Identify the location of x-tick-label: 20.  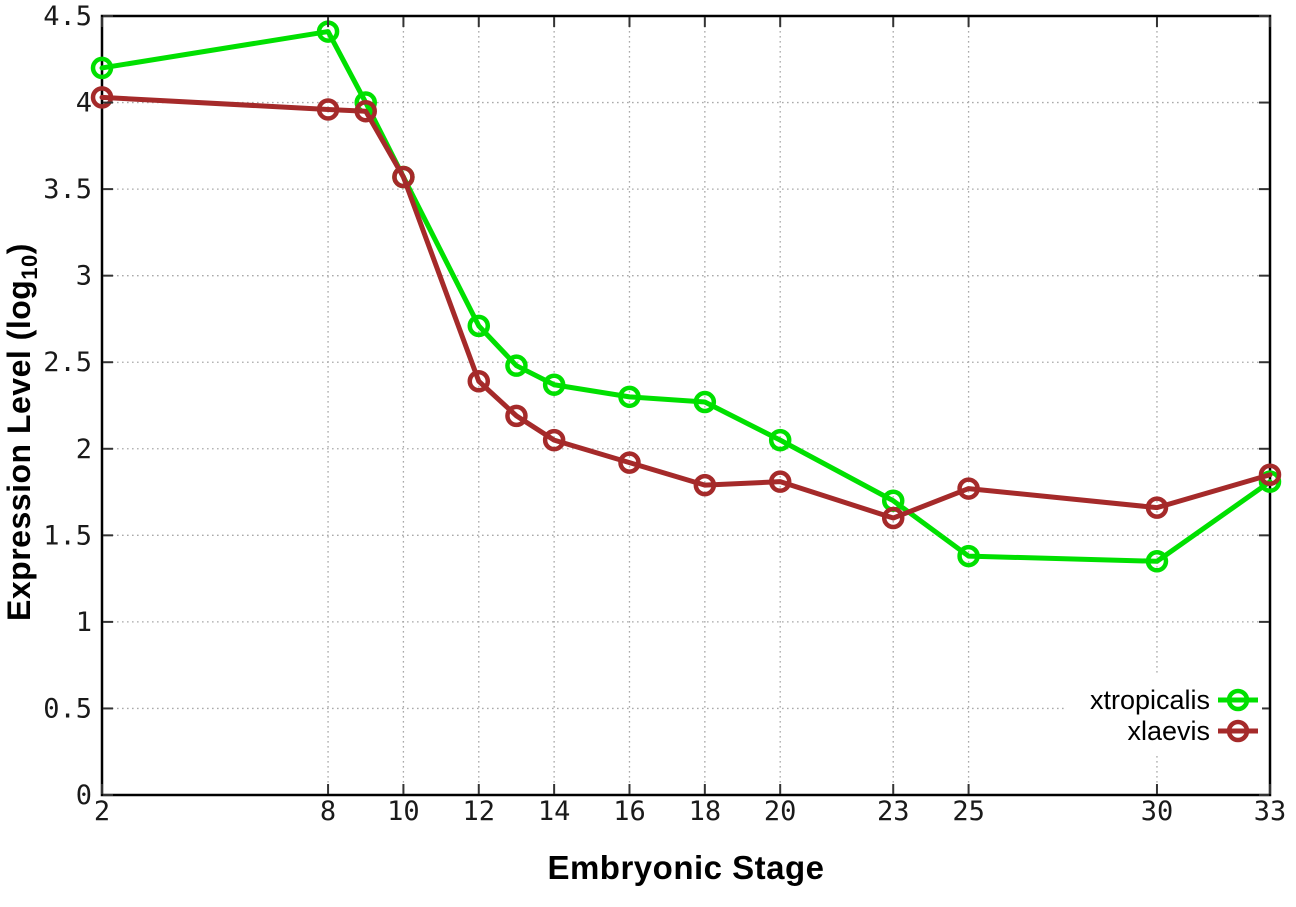
(780, 811).